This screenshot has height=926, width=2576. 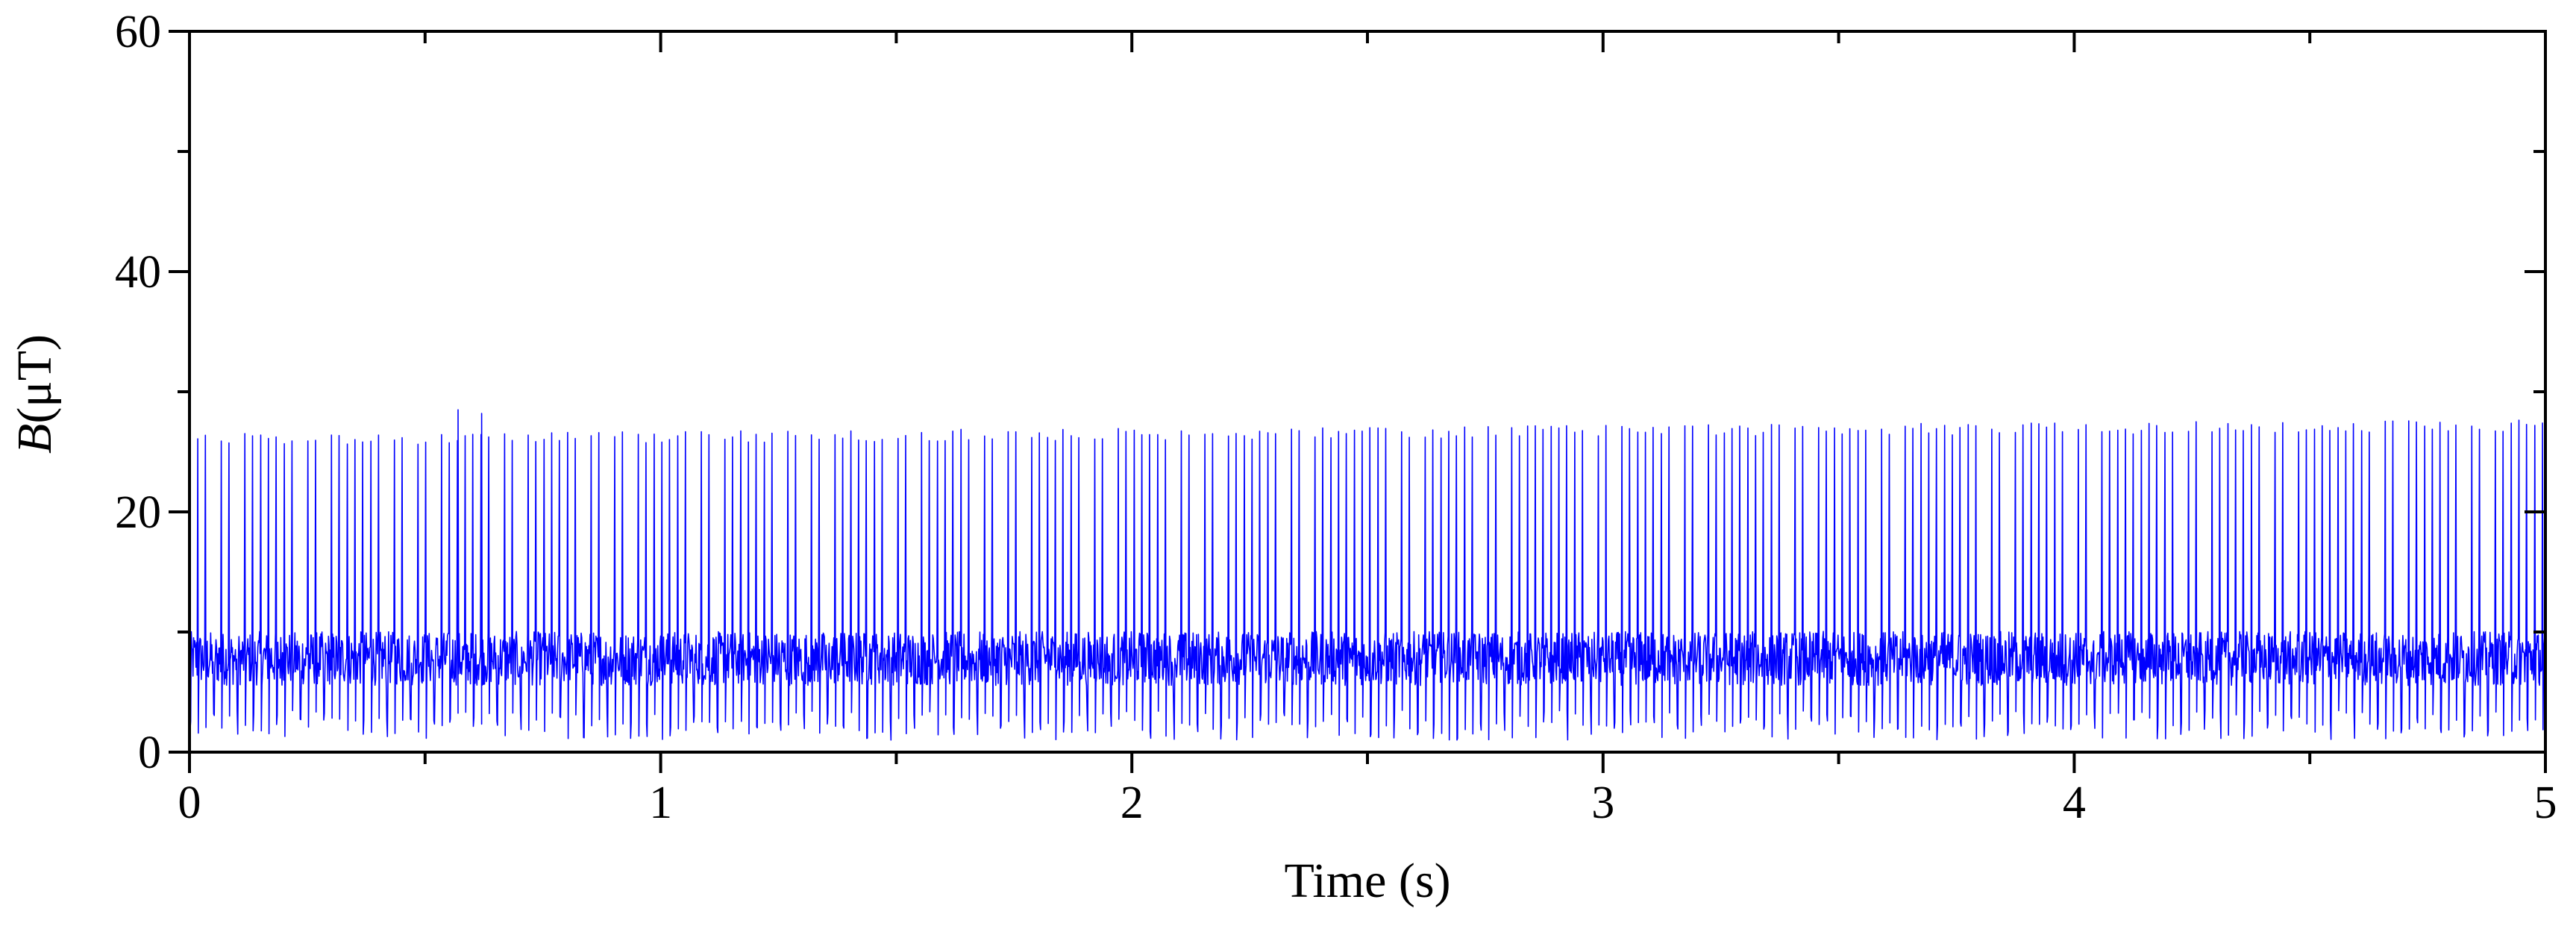 I want to click on x-tick-label: 5, so click(x=2545, y=803).